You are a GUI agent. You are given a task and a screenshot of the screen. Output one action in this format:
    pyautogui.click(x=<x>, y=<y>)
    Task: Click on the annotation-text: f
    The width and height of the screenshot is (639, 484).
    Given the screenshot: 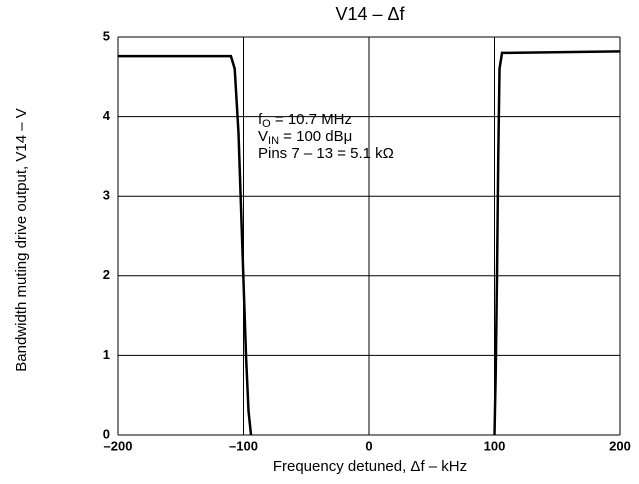 What is the action you would take?
    pyautogui.click(x=260, y=119)
    